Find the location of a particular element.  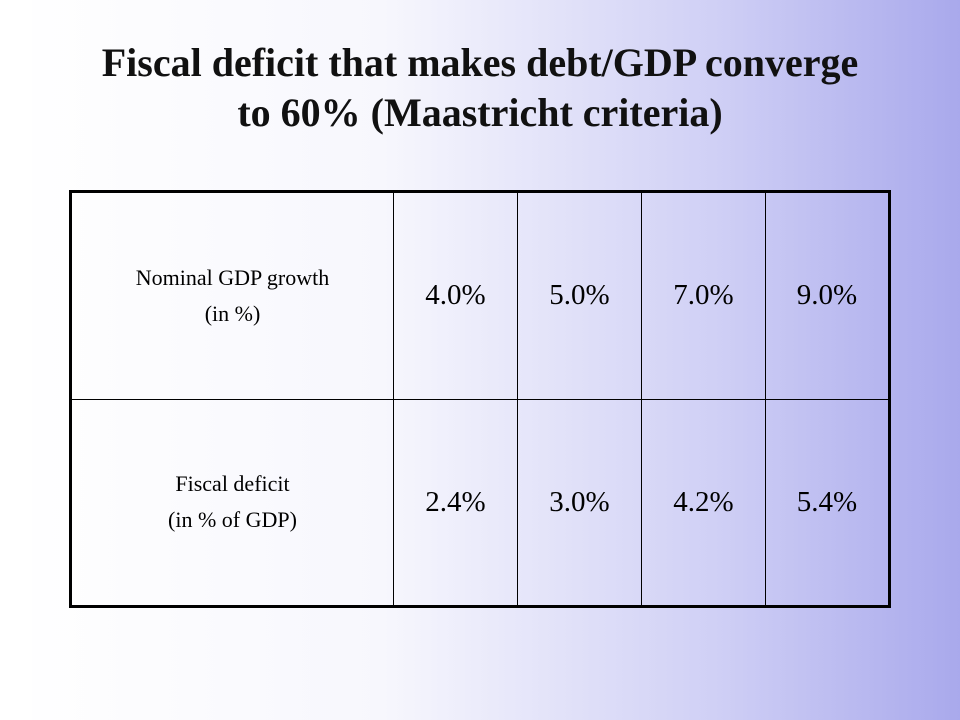

table-cell: 4.2% is located at coordinates (703, 502).